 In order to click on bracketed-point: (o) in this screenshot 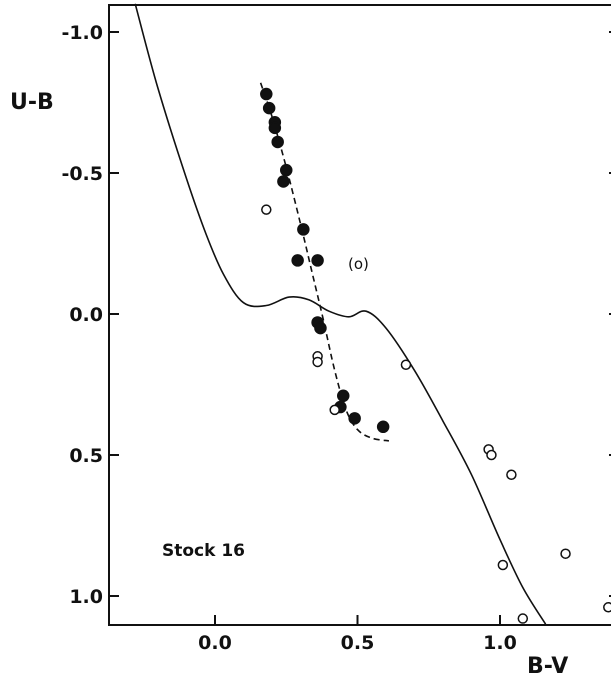, I will do `click(358, 264)`.